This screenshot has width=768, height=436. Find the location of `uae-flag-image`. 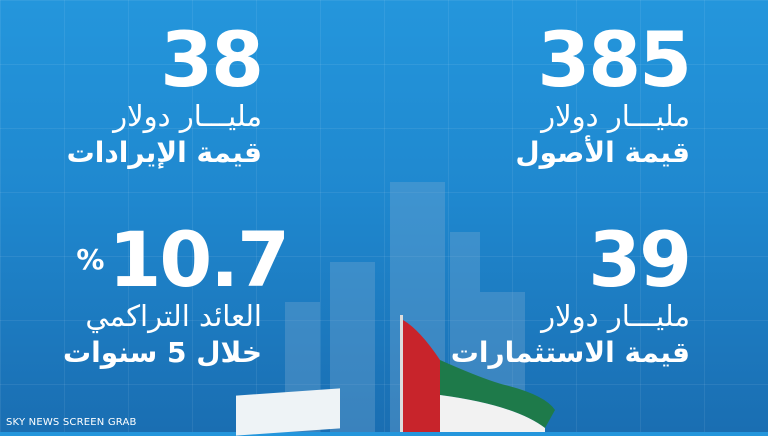

uae-flag-image is located at coordinates (477, 373).